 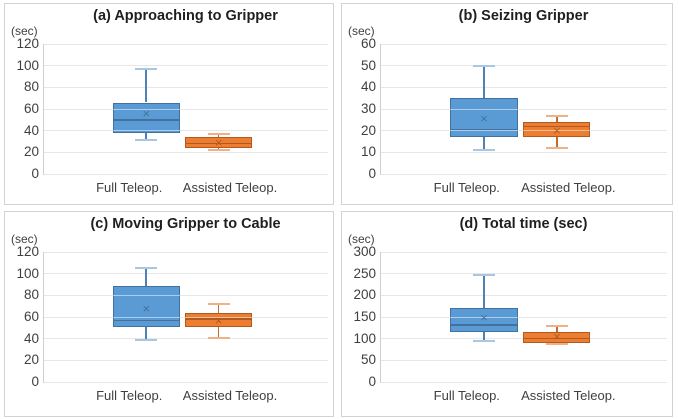 I want to click on plot-area-a: × ×, so click(x=186, y=109).